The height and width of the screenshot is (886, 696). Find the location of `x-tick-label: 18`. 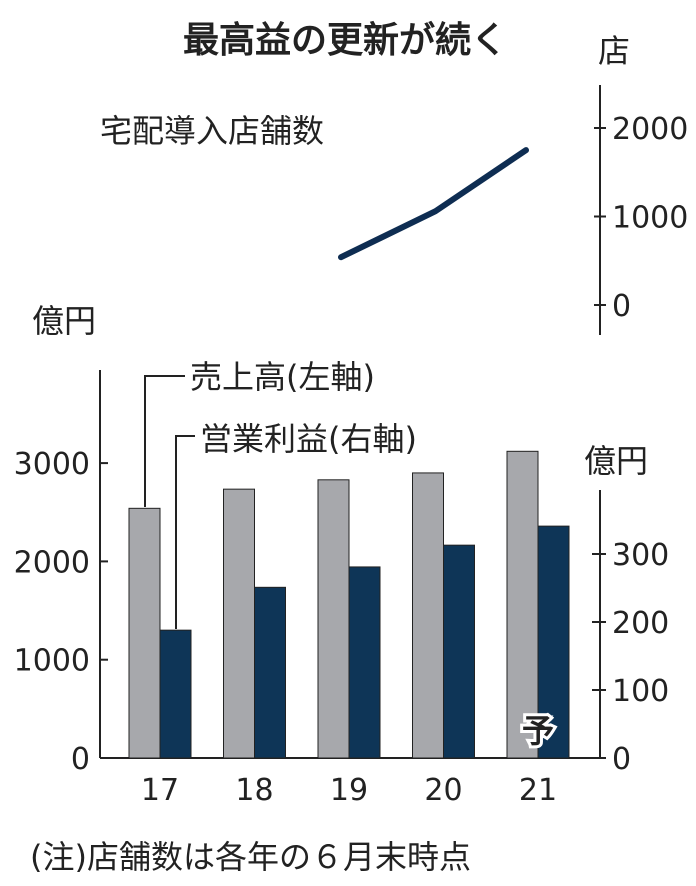

x-tick-label: 18 is located at coordinates (254, 790).